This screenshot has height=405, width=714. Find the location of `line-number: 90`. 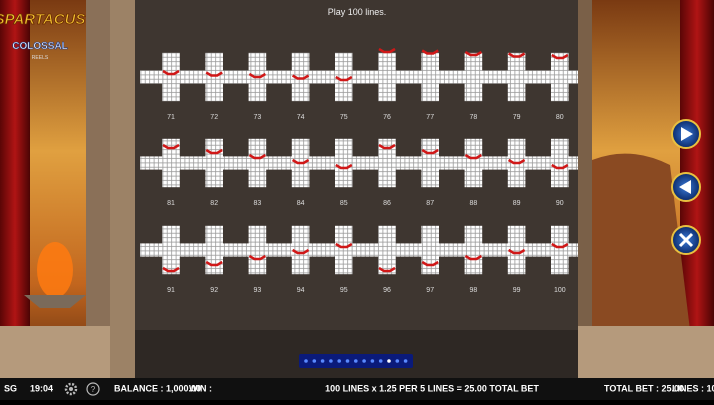

line-number: 90 is located at coordinates (560, 203).